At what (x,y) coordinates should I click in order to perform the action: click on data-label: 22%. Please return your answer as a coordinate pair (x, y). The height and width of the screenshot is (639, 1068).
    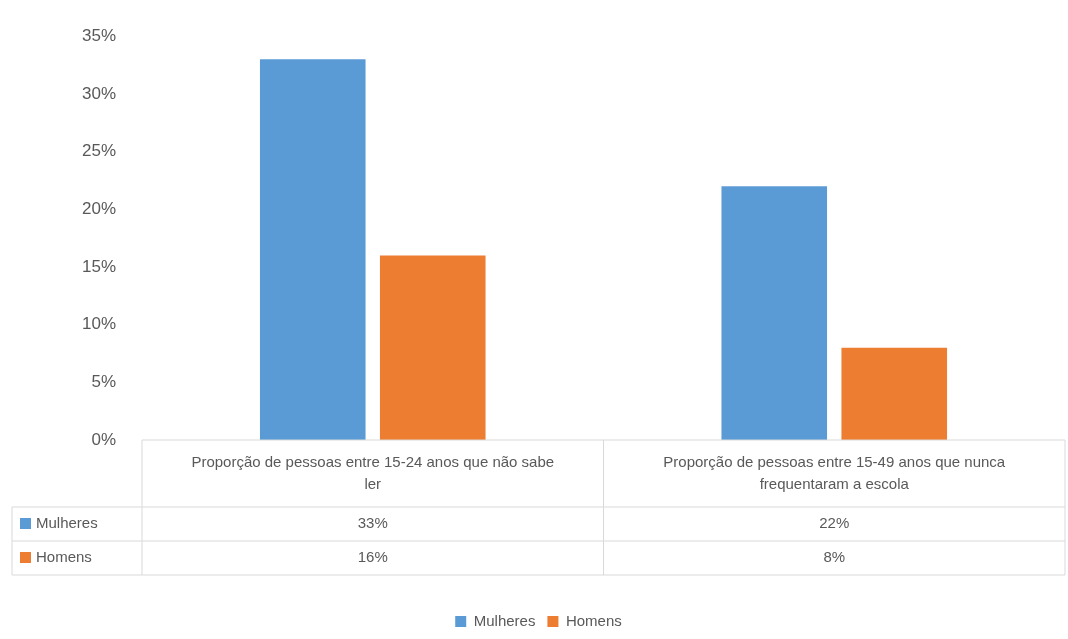
    Looking at the image, I should click on (834, 523).